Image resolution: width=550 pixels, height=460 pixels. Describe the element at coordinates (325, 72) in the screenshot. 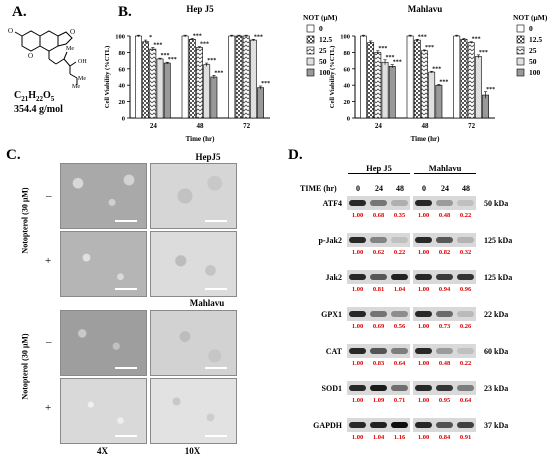

I see `legend-label: 100` at that location.